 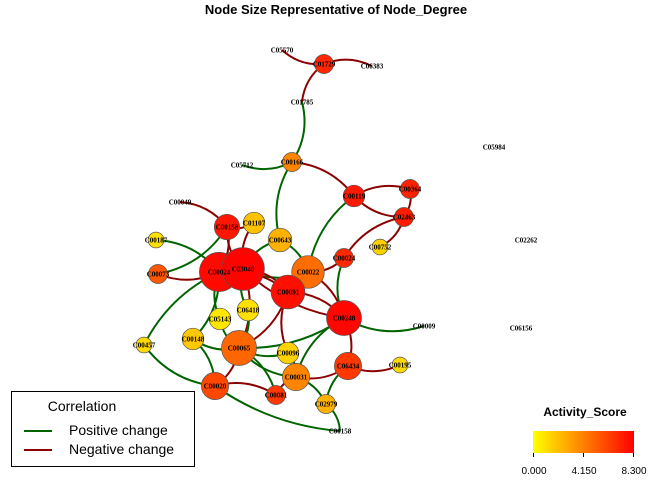 I want to click on node-label: C00022, so click(x=308, y=273).